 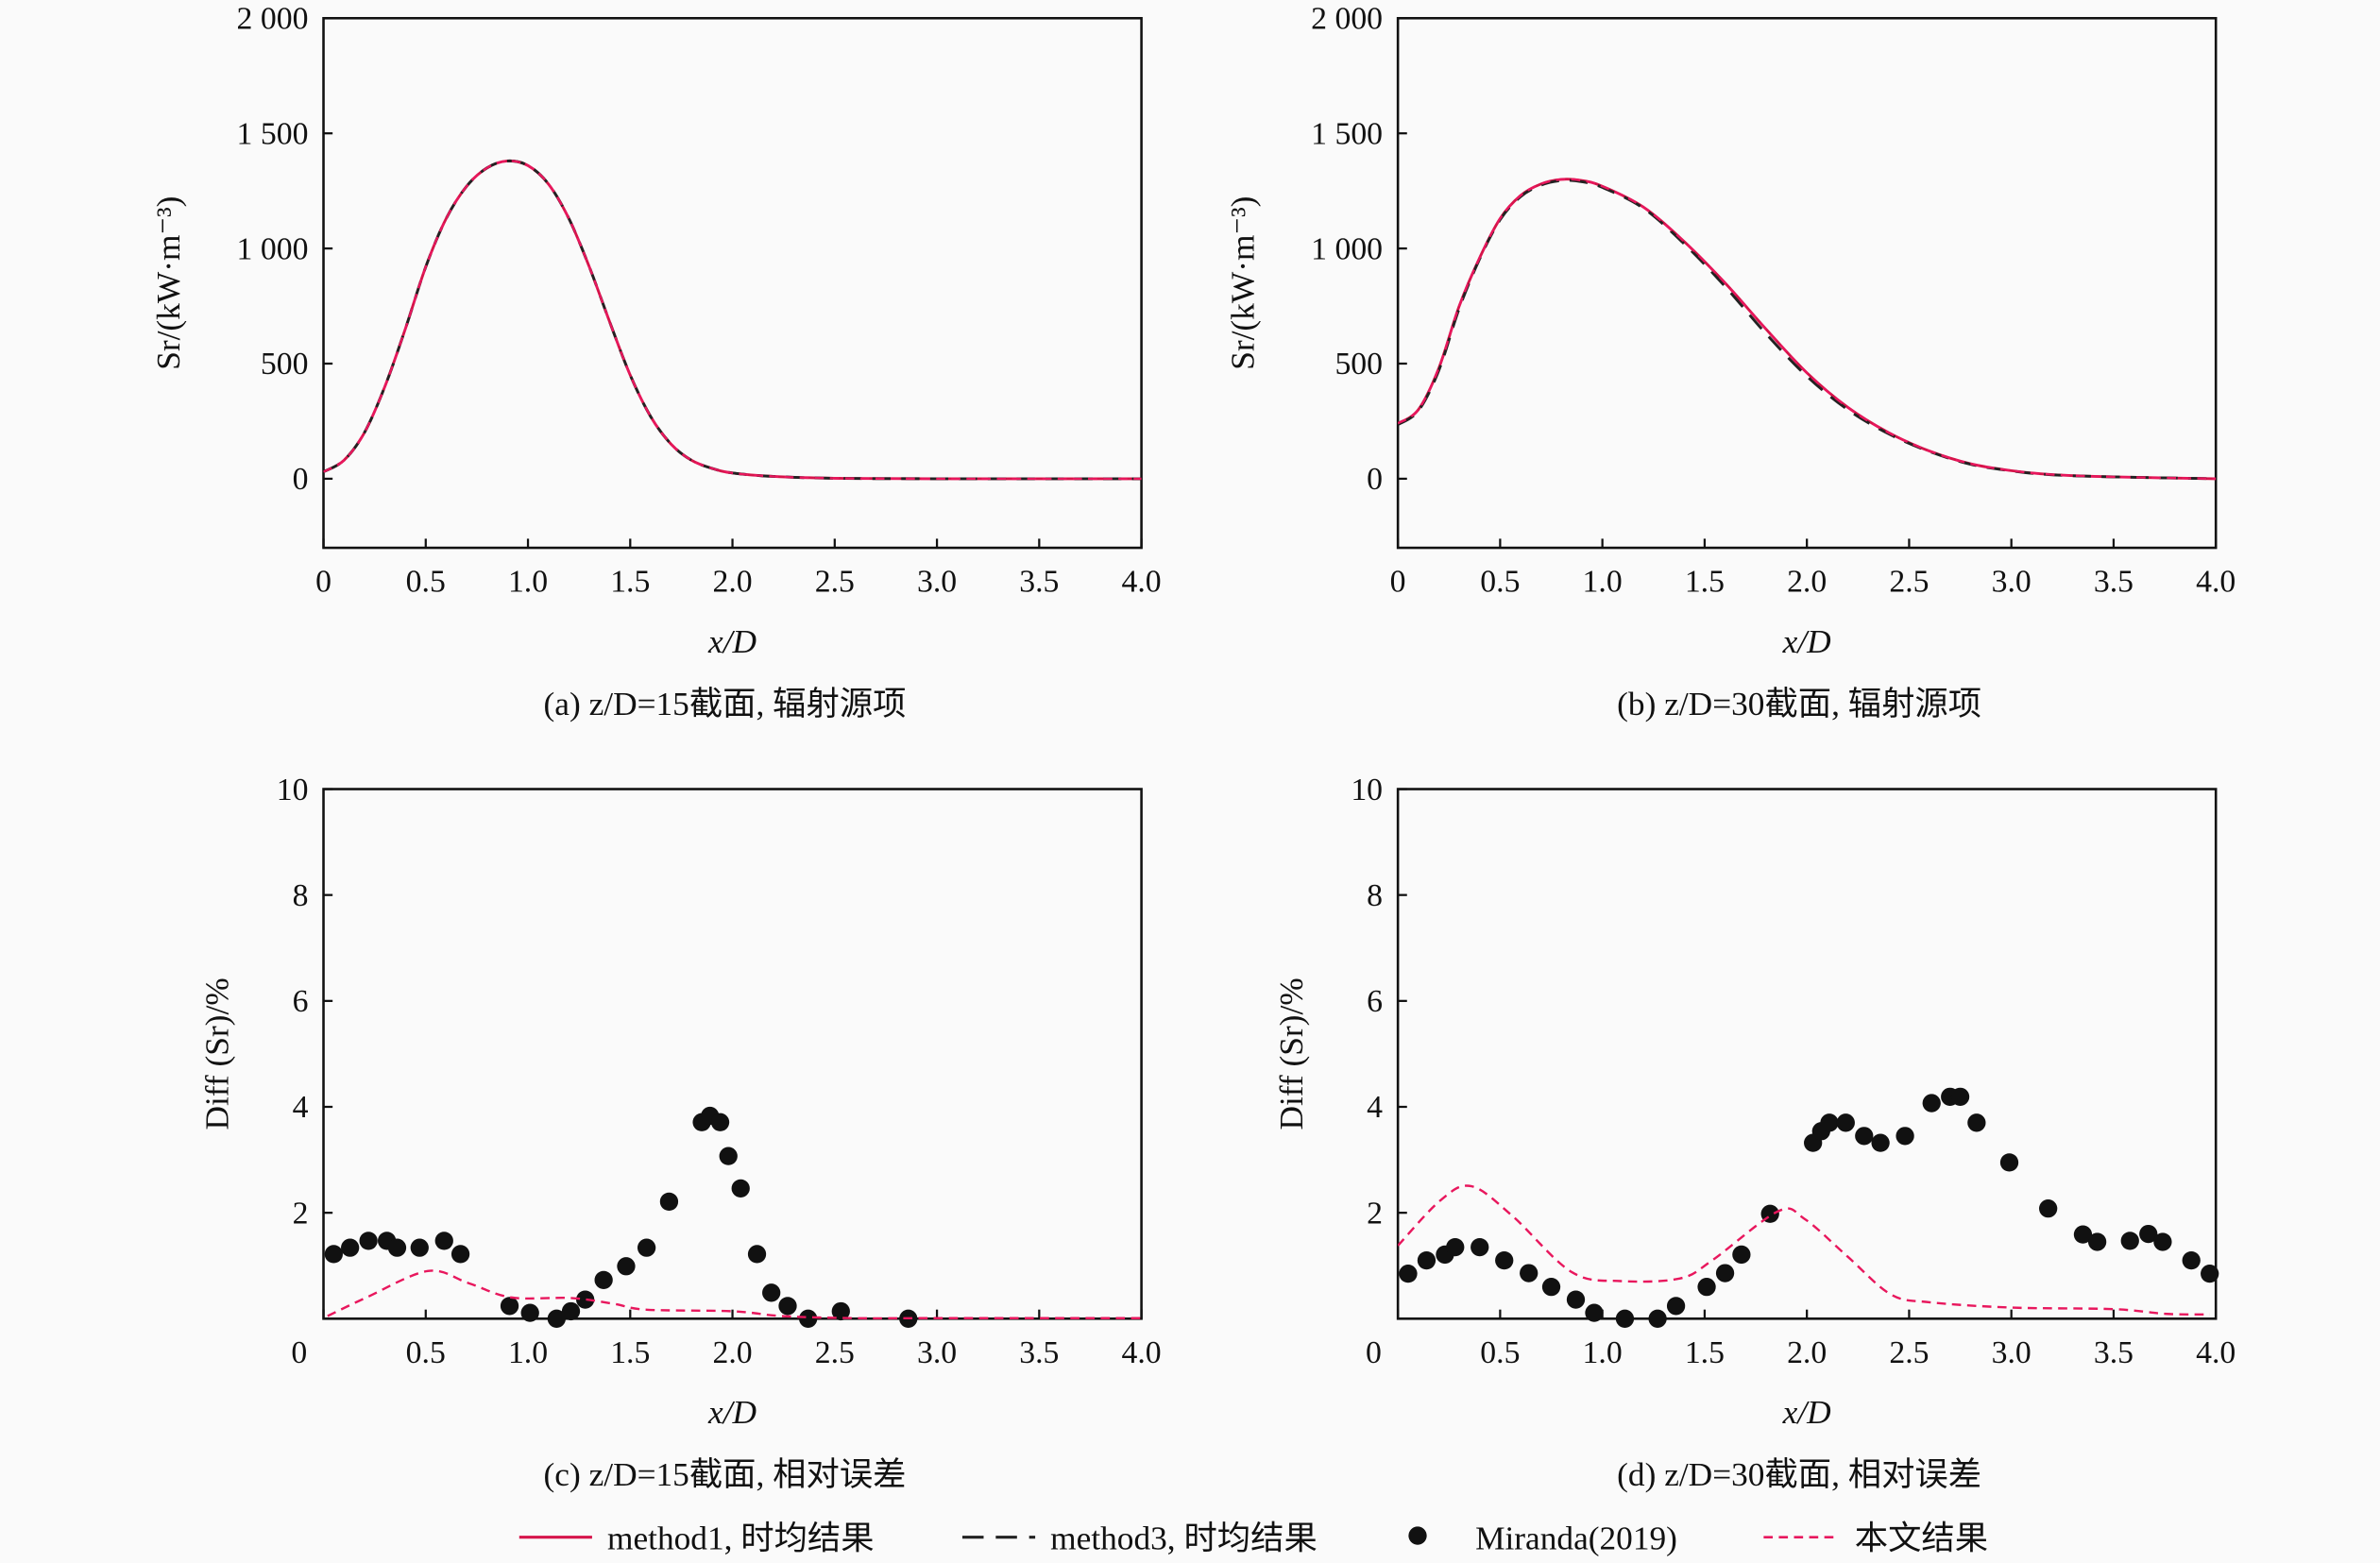 I want to click on y-tick-label: 1 500, so click(x=1347, y=133).